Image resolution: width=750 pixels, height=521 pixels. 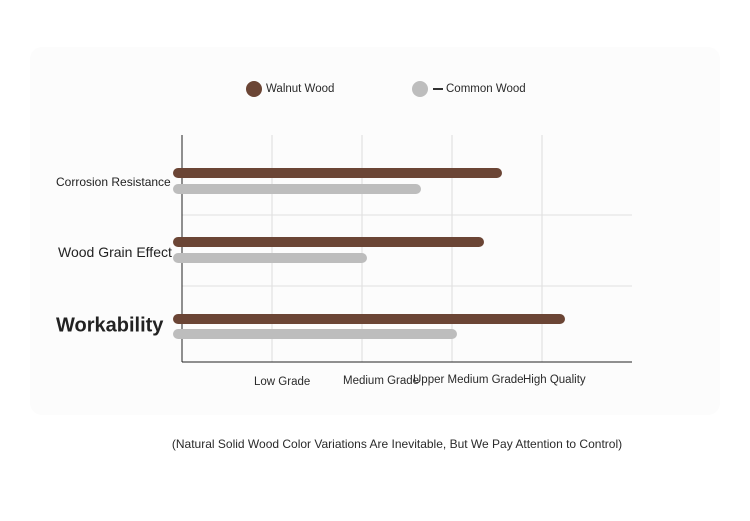 I want to click on category-label-wood-grain-effect: Wood Grain Effect, so click(x=115, y=252).